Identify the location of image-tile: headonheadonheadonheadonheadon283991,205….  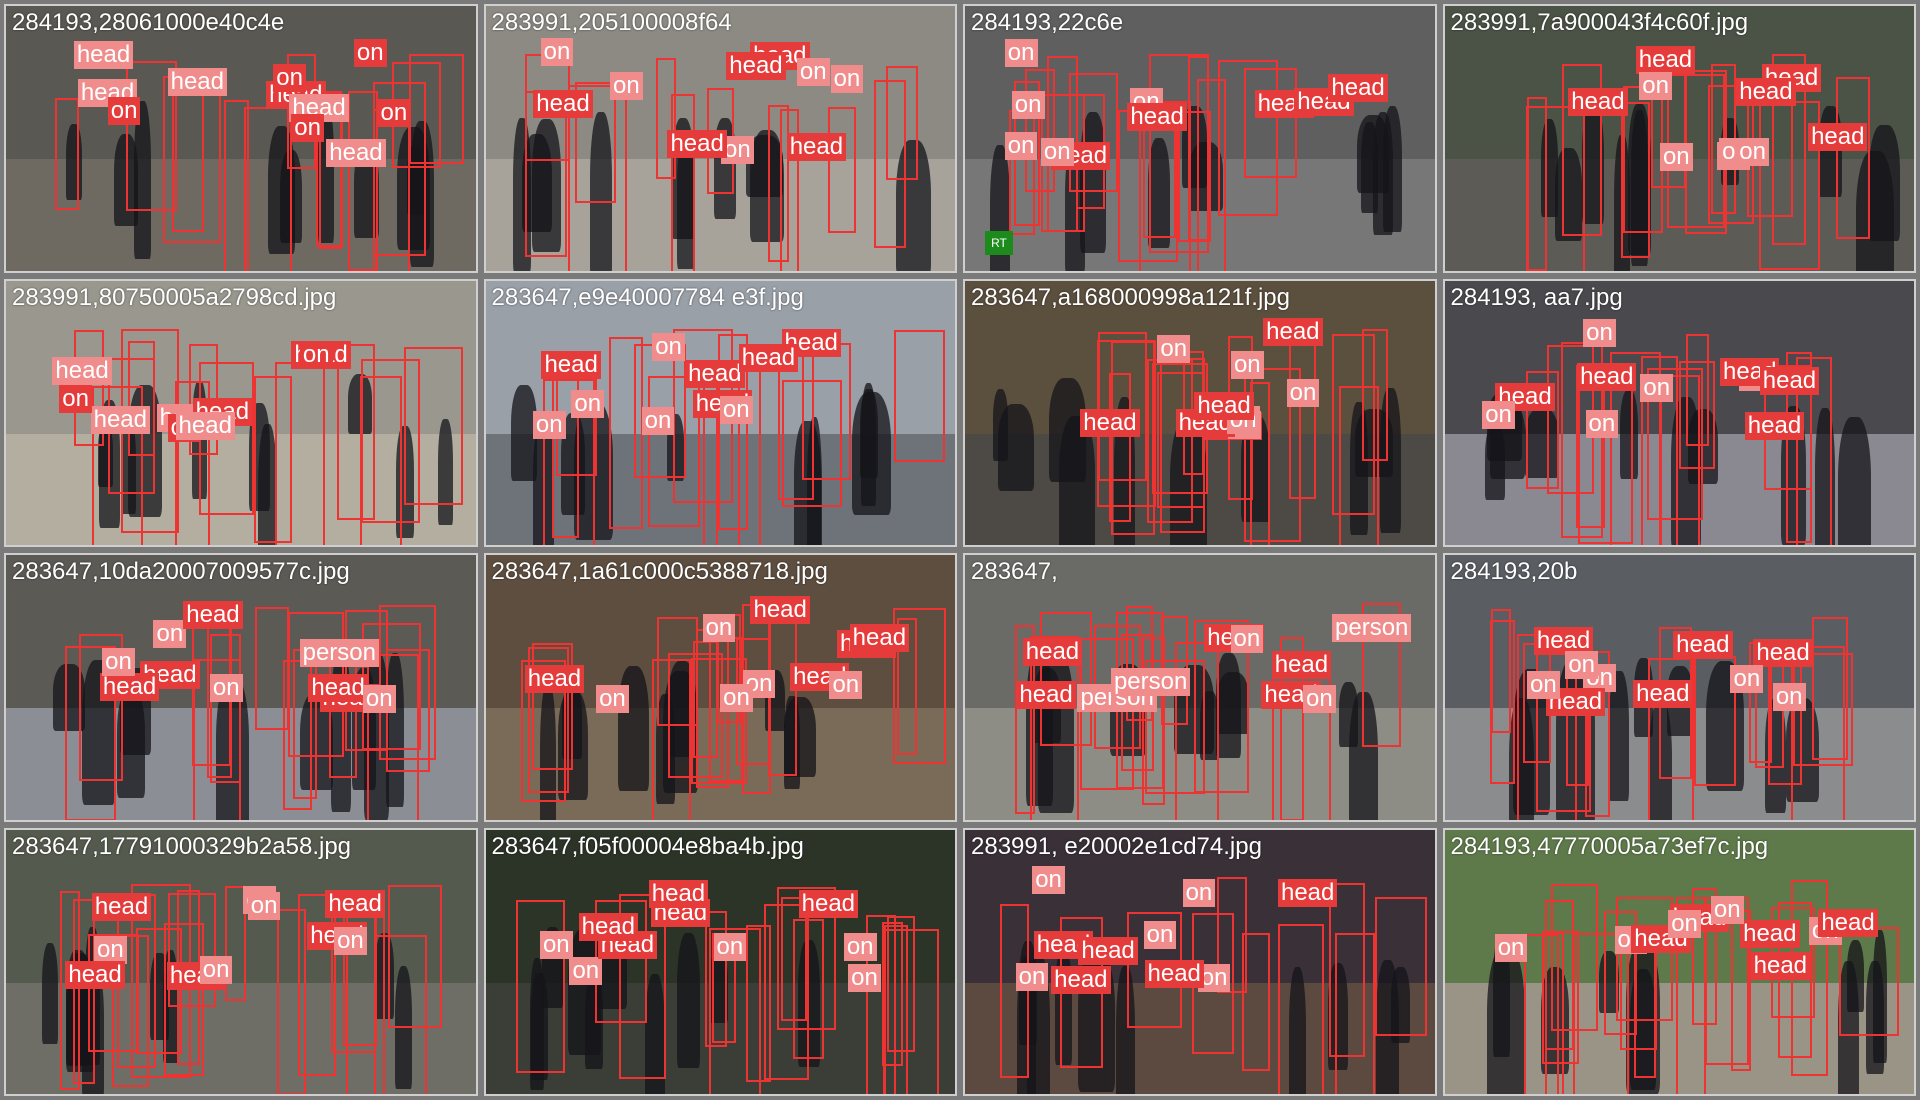
(720, 138).